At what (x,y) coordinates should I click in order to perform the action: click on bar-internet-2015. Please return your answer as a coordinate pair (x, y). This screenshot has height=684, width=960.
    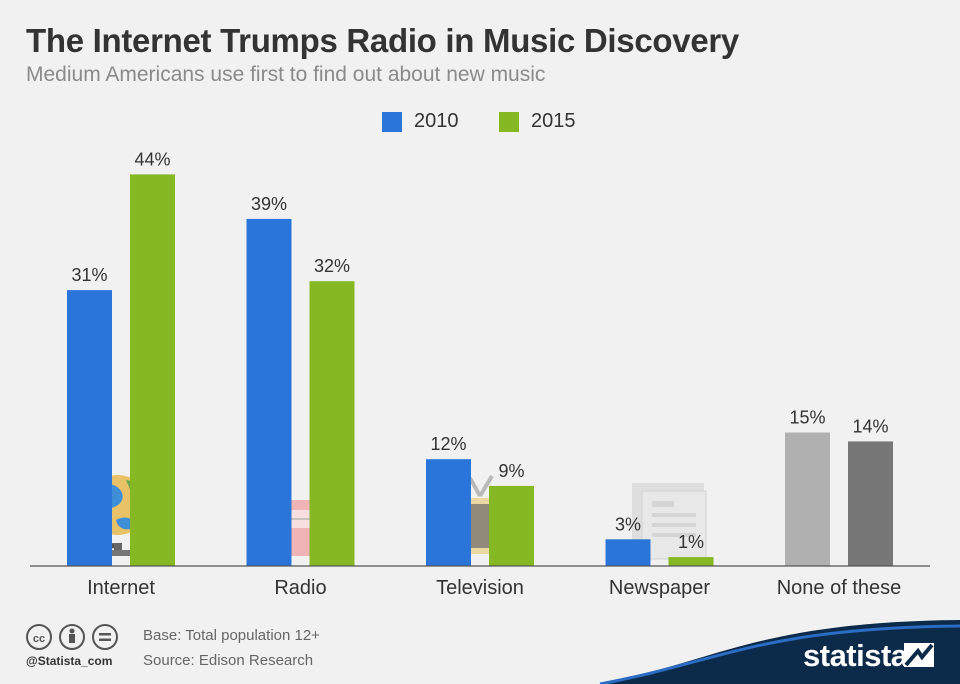
    Looking at the image, I should click on (152, 370).